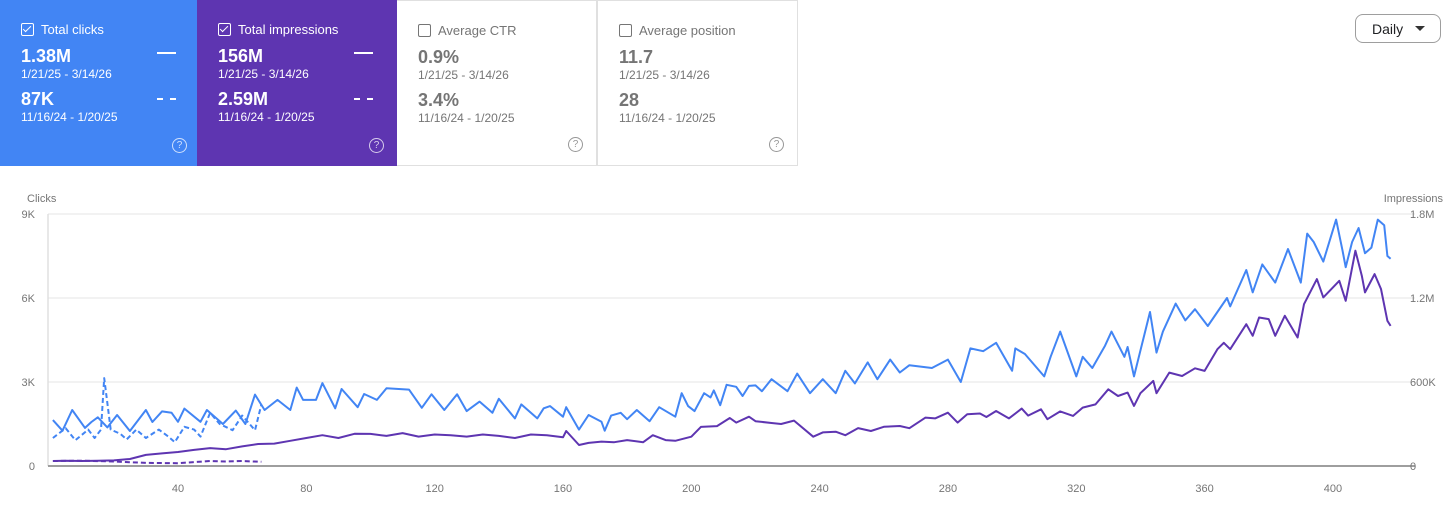 The height and width of the screenshot is (517, 1456). What do you see at coordinates (439, 57) in the screenshot?
I see `current-value: 0.9%` at bounding box center [439, 57].